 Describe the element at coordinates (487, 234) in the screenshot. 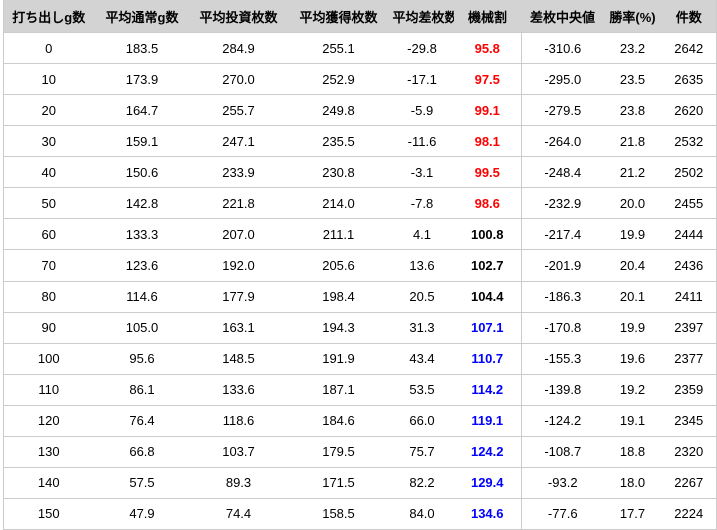

I see `cell-kikaiwari: 100.8` at that location.